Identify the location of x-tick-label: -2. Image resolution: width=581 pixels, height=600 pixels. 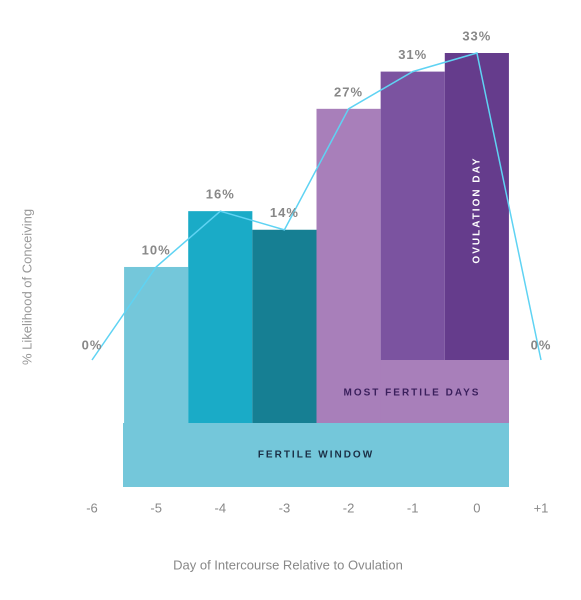
(349, 507).